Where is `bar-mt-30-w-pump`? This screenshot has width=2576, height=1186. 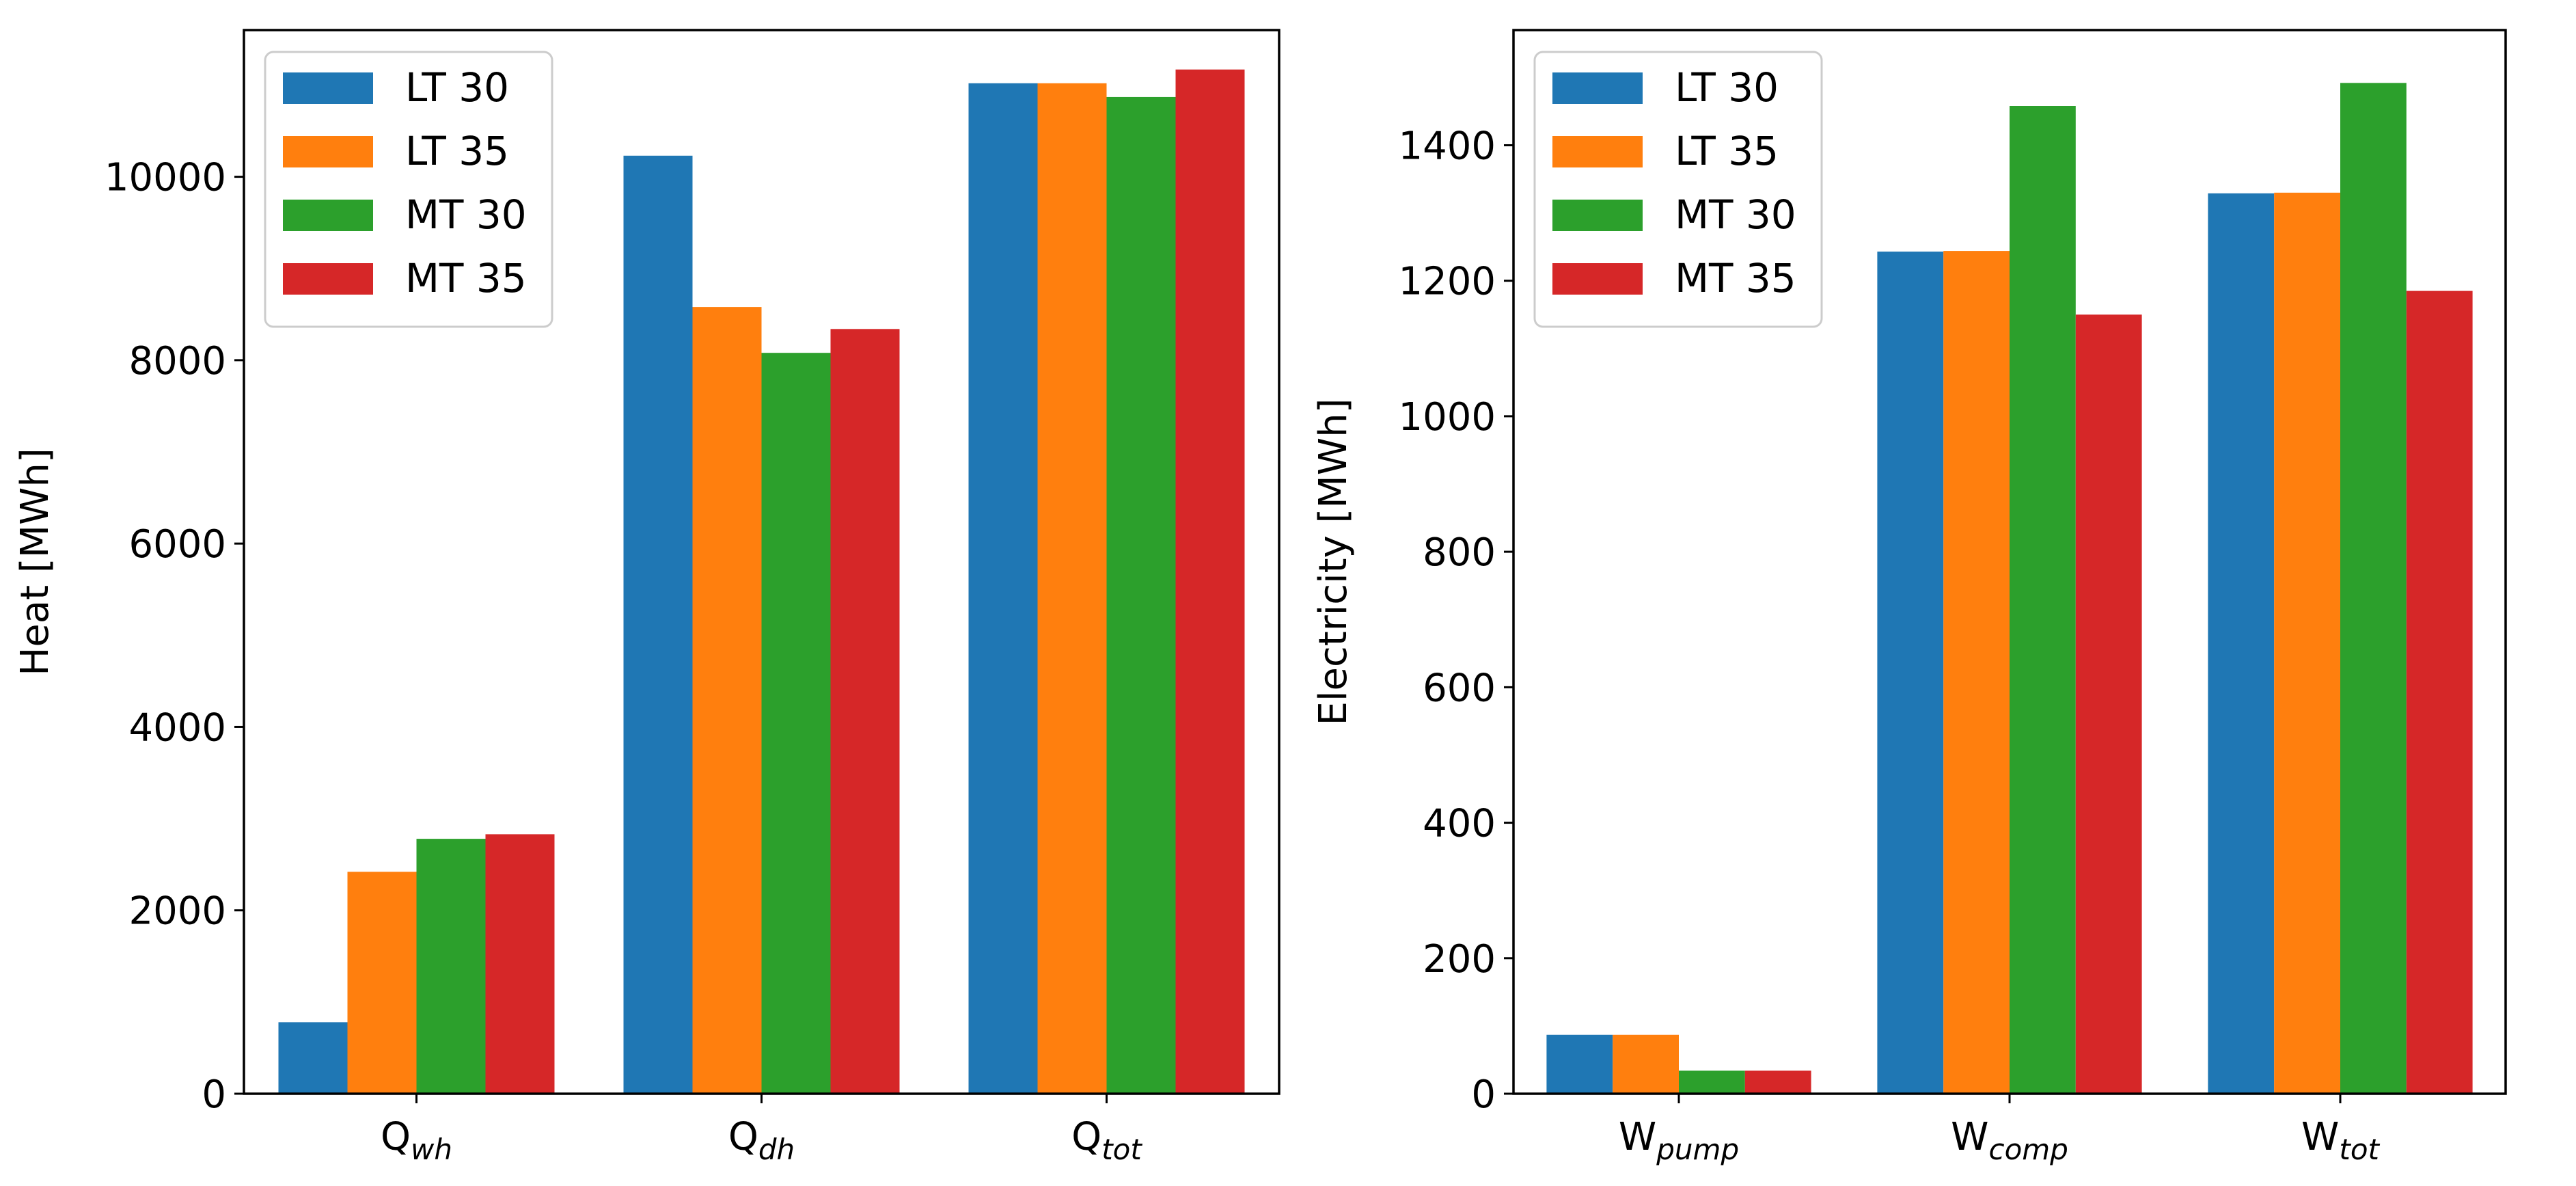
bar-mt-30-w-pump is located at coordinates (1712, 1082).